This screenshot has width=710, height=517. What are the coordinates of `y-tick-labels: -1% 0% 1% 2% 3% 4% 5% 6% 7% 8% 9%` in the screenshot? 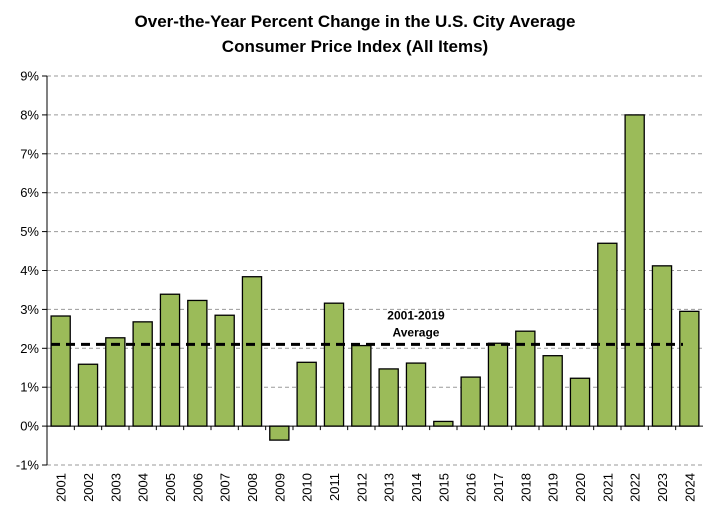 It's located at (31, 271).